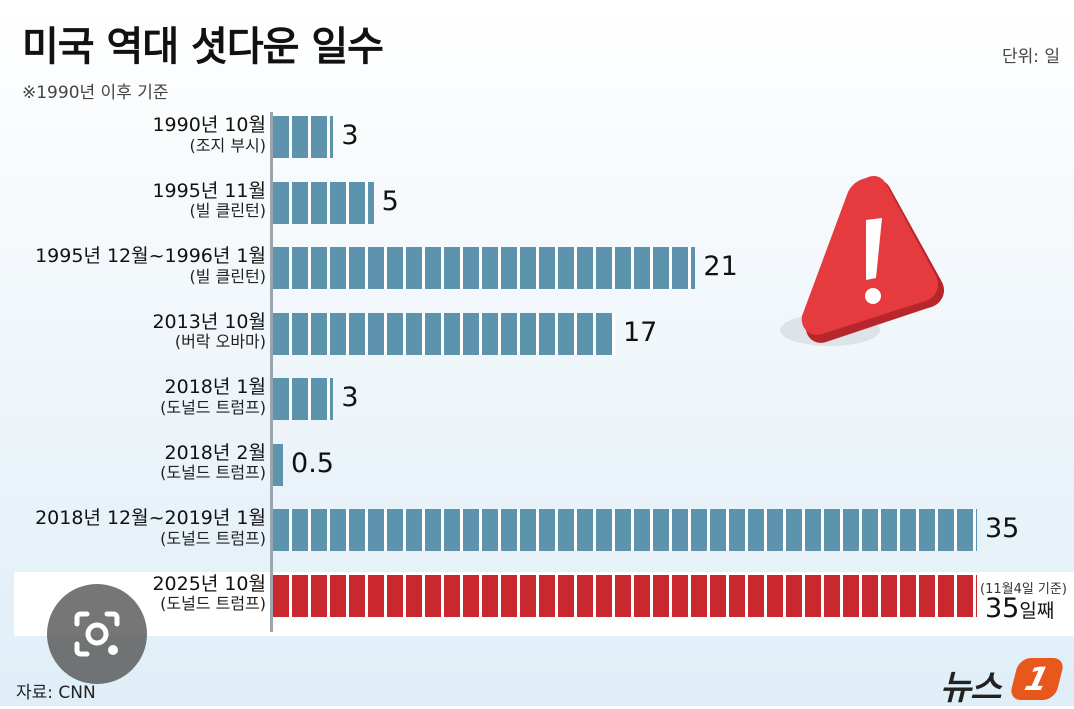 Image resolution: width=1074 pixels, height=709 pixels. I want to click on axis-line, so click(271, 372).